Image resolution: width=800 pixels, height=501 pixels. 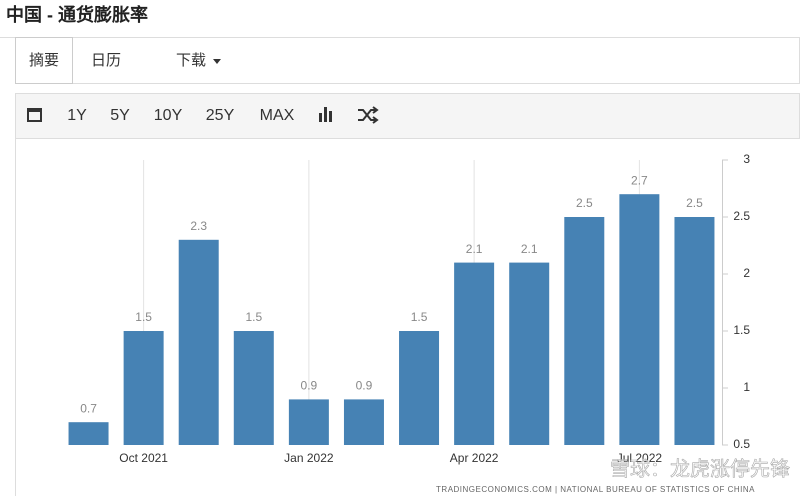 I want to click on calendar-icon, so click(x=34, y=115).